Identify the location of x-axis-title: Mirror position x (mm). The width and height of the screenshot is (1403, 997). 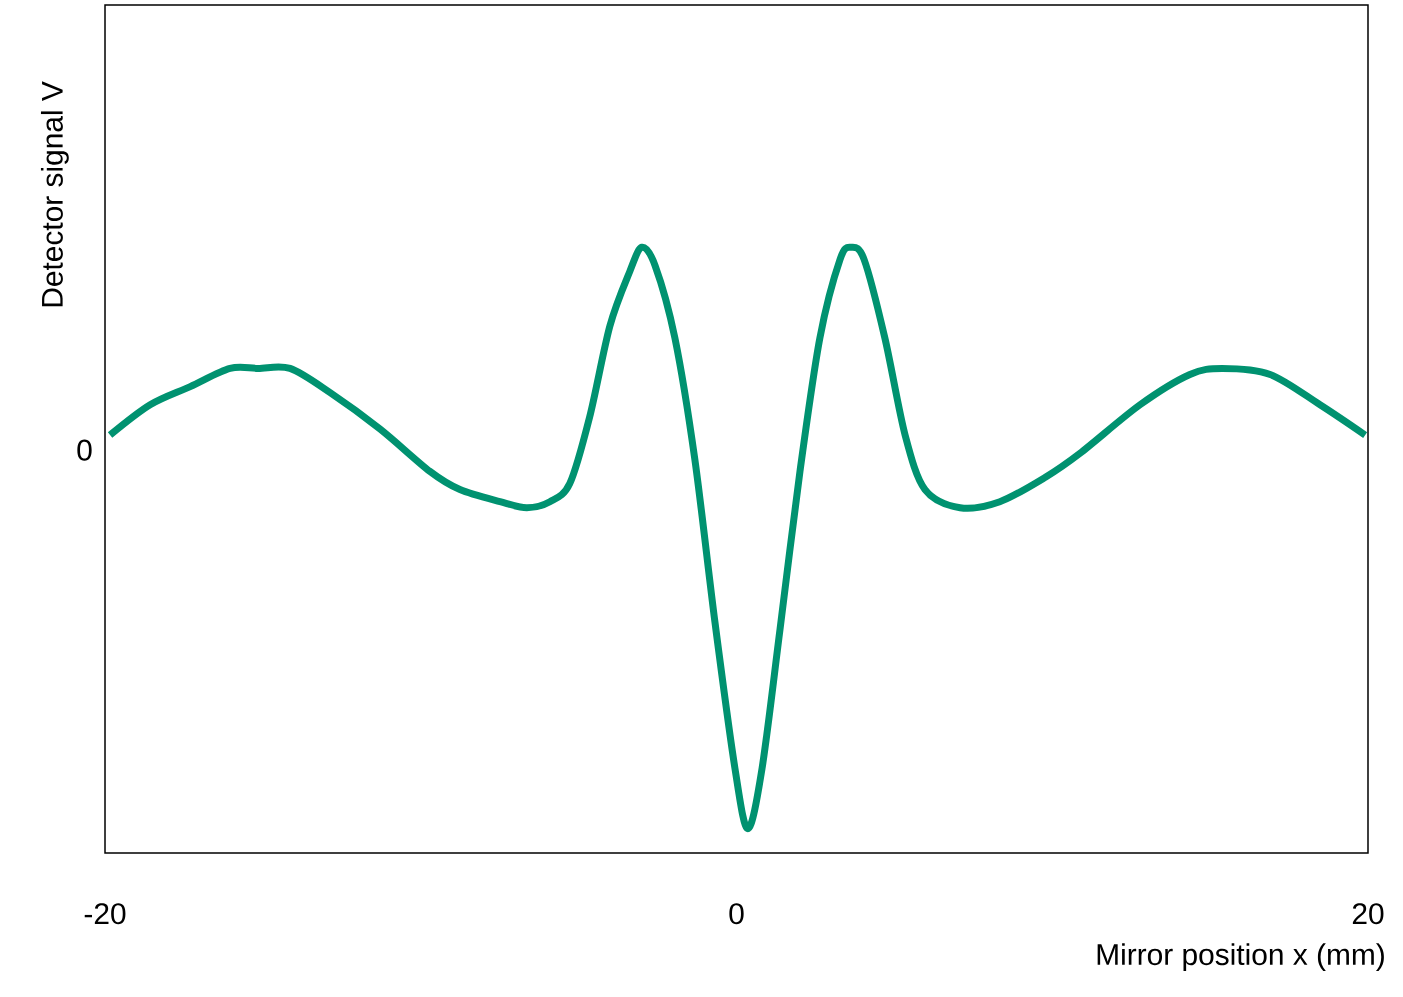
(1240, 957).